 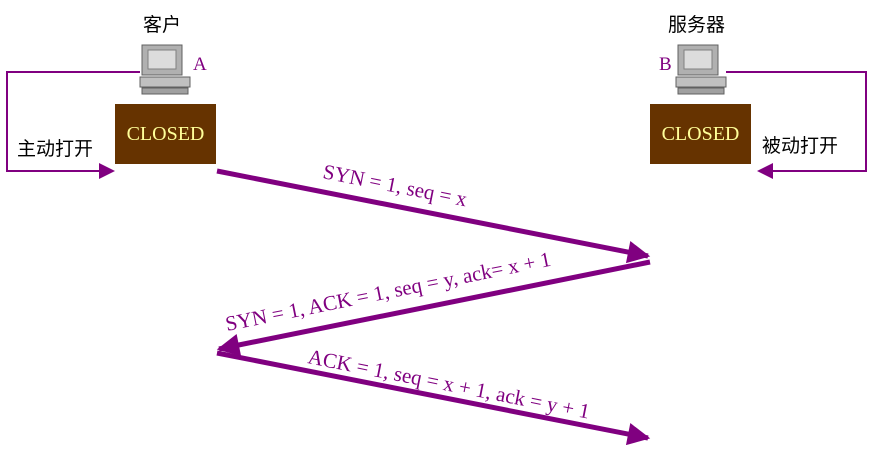 I want to click on message-3-arrow, so click(x=433, y=398).